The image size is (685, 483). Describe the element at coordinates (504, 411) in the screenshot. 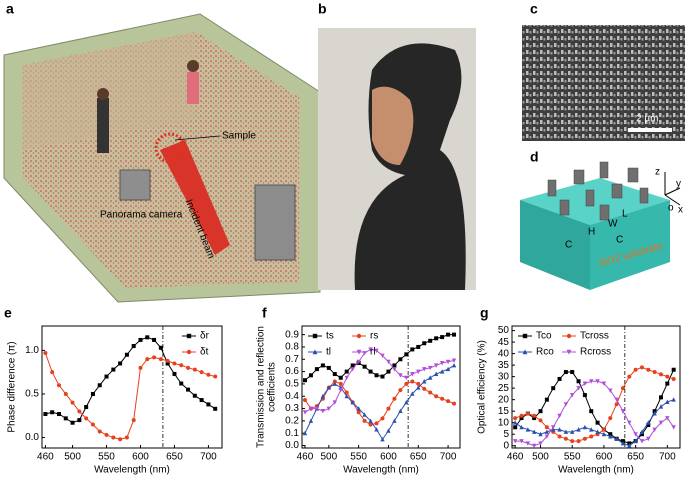

I see `y-tick-label: 15` at that location.